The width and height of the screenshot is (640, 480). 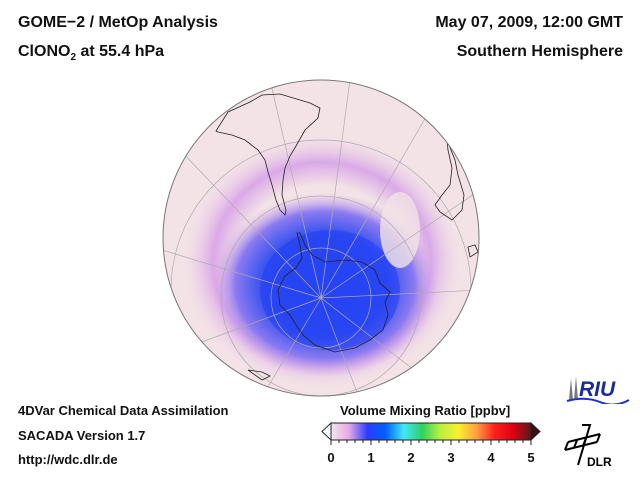 I want to click on title-species: ClONO2 at 55.4 hPa, so click(x=91, y=53).